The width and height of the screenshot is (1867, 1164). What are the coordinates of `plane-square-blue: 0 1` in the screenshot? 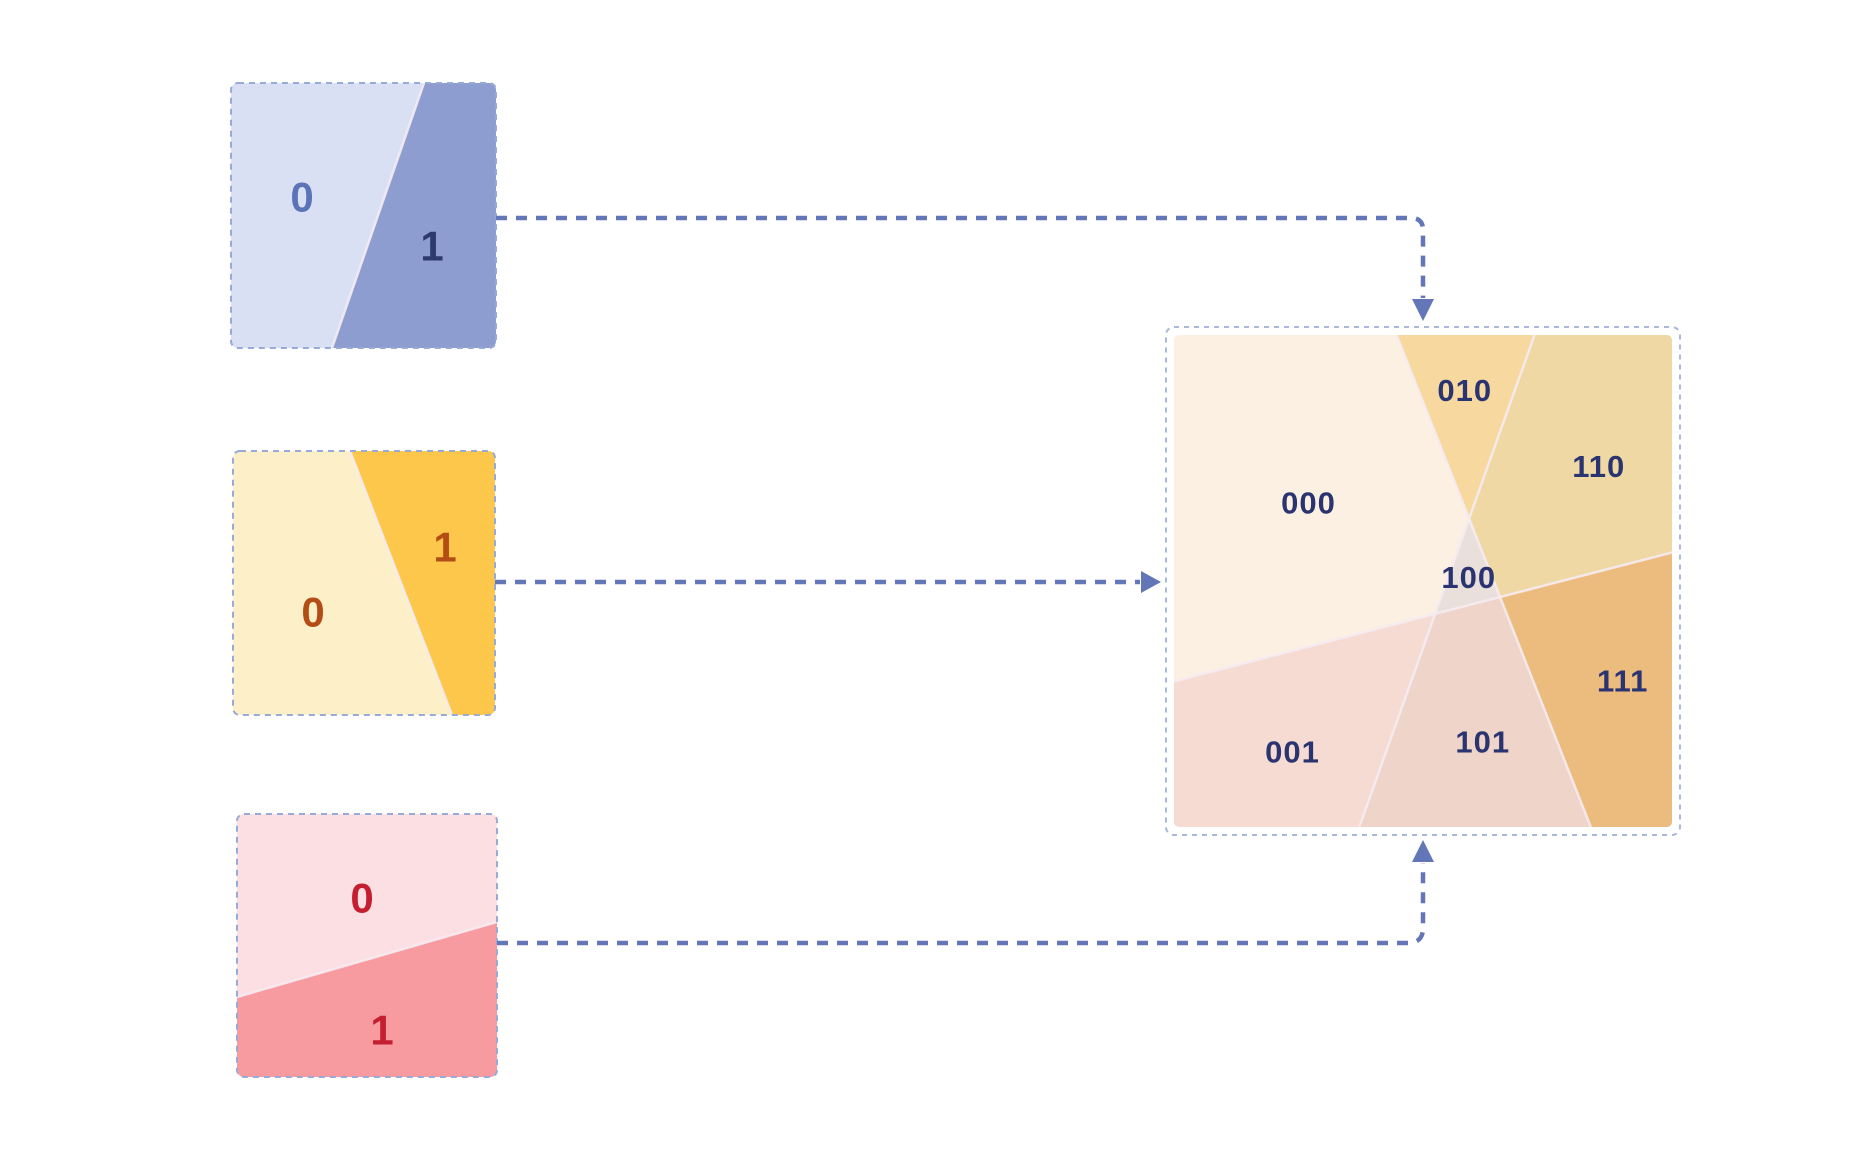 It's located at (363, 215).